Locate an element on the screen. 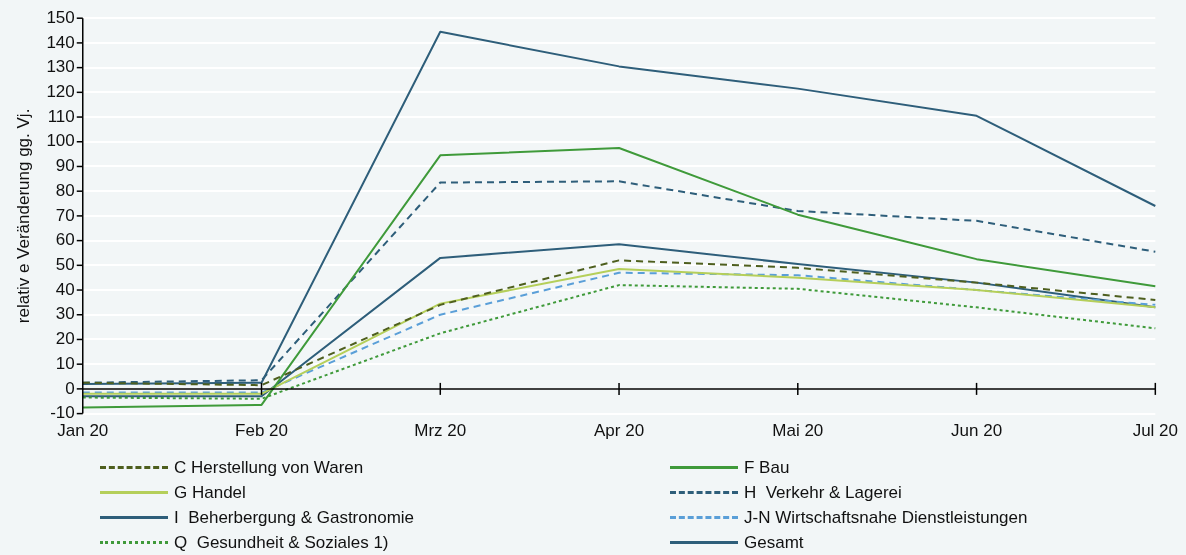 Image resolution: width=1186 pixels, height=555 pixels. legend-label: J-N Wirtschaftsnahe Dienstleistungen is located at coordinates (886, 517).